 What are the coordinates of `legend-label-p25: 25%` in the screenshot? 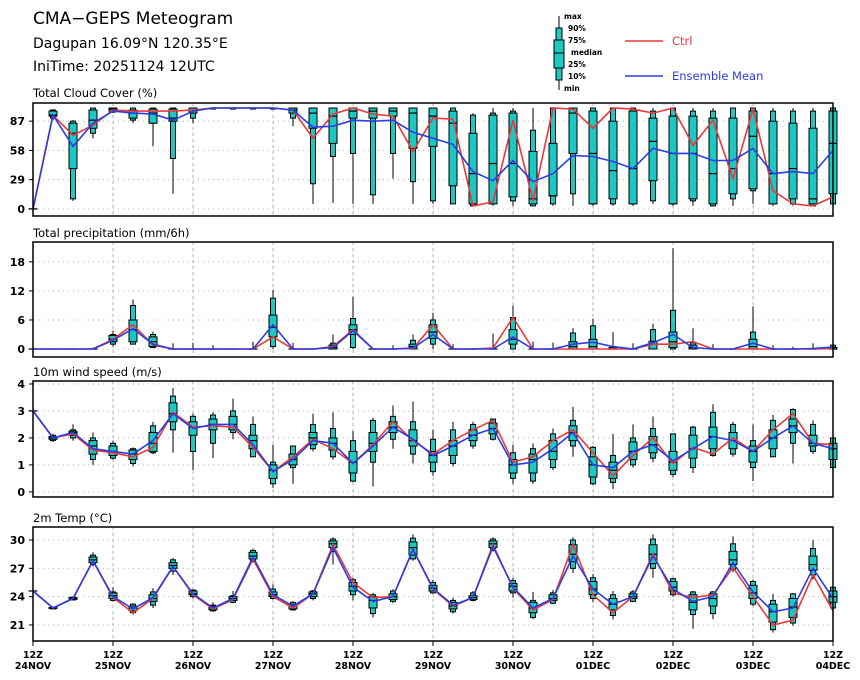 It's located at (577, 64).